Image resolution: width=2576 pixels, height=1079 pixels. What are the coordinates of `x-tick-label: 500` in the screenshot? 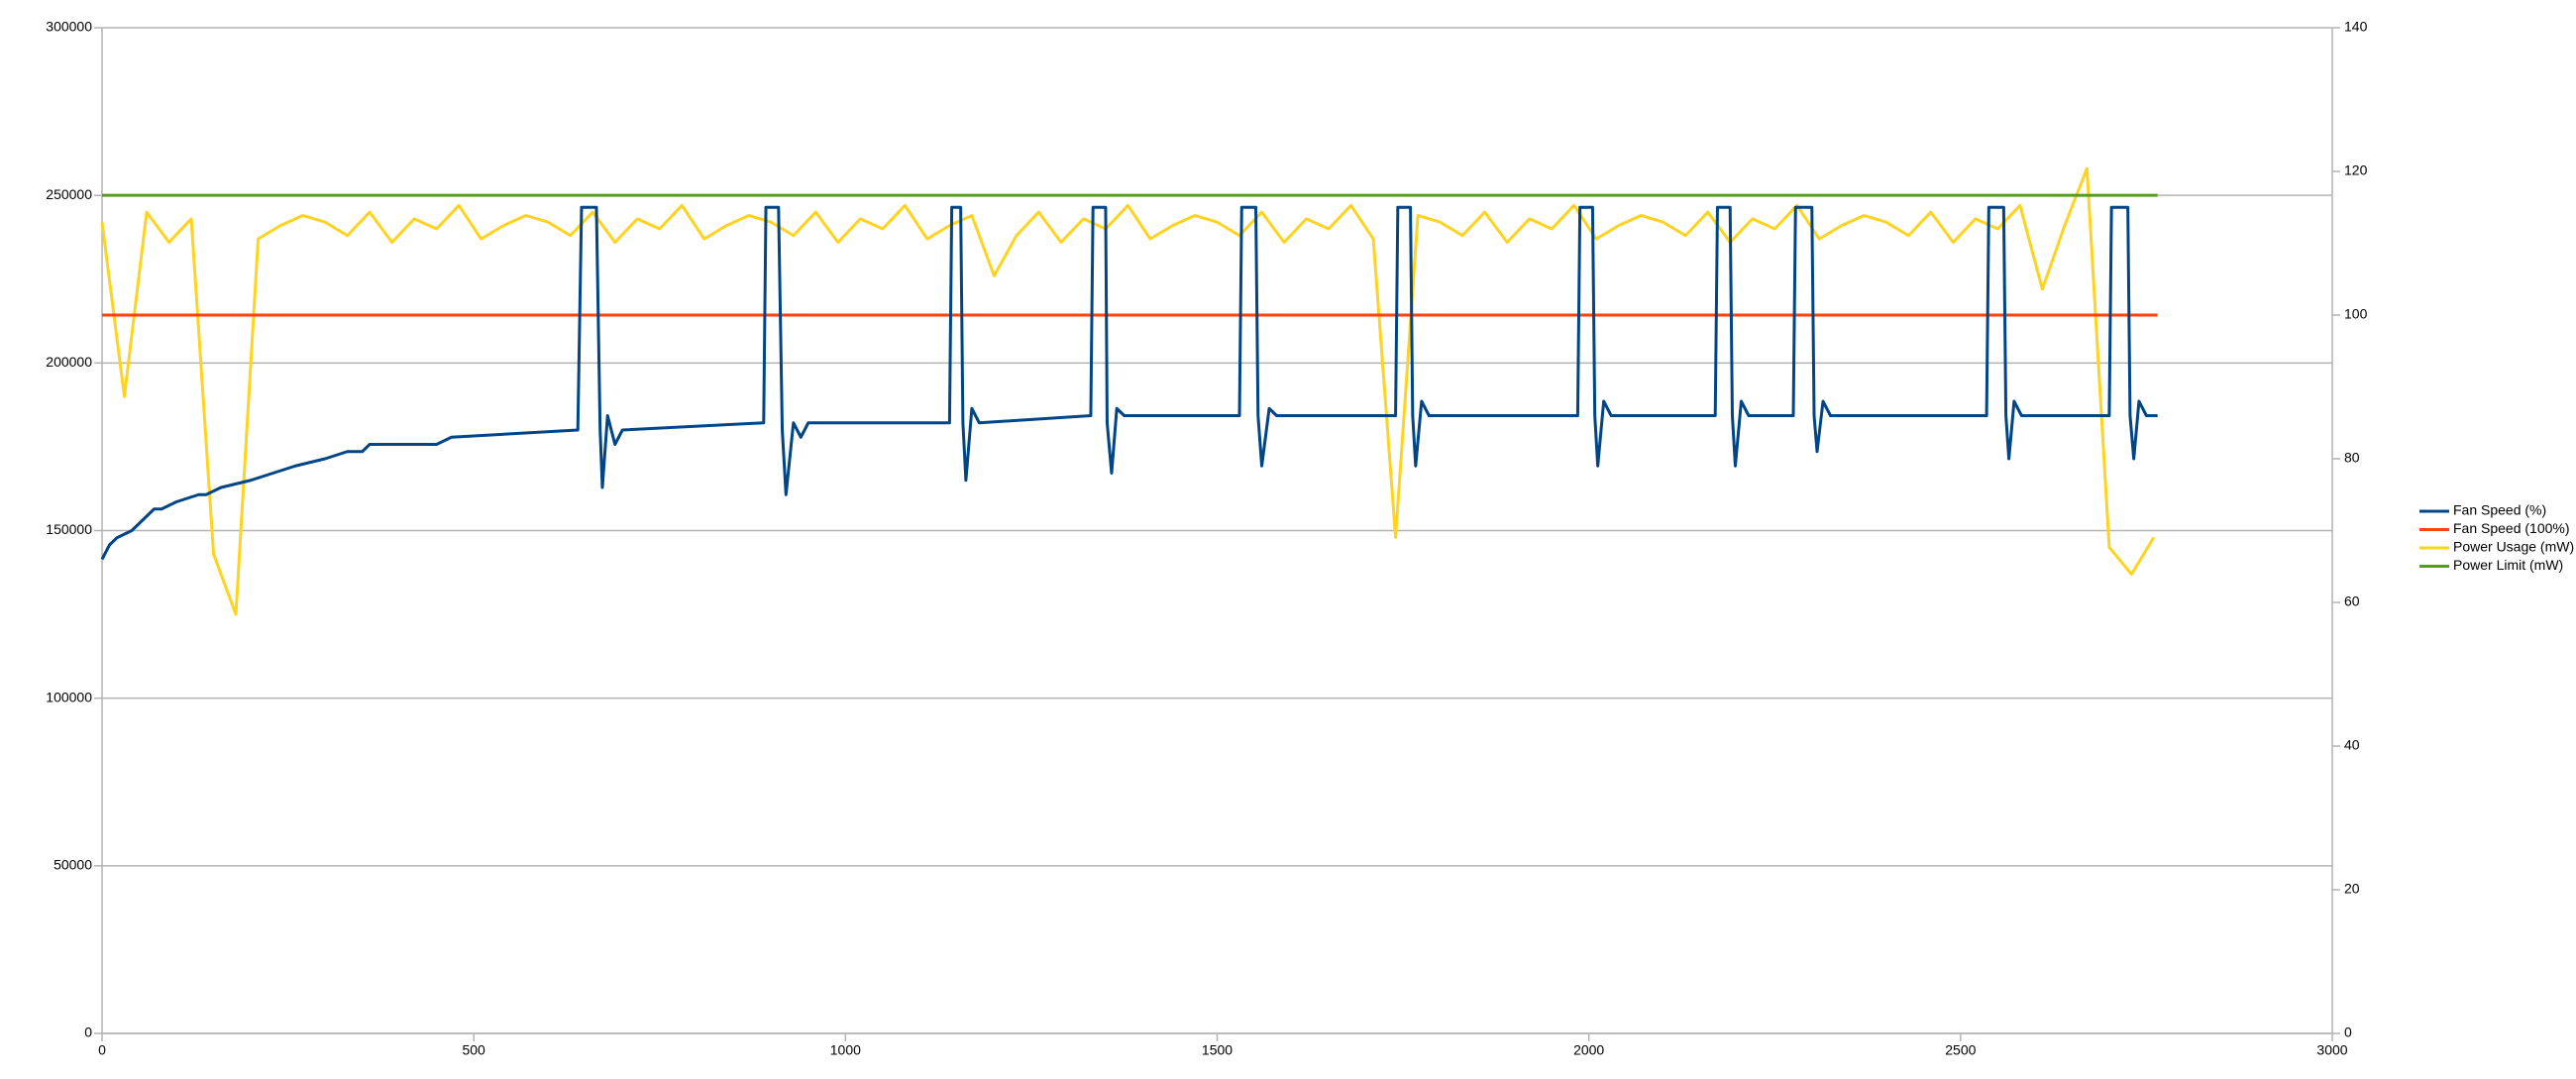 It's located at (473, 1050).